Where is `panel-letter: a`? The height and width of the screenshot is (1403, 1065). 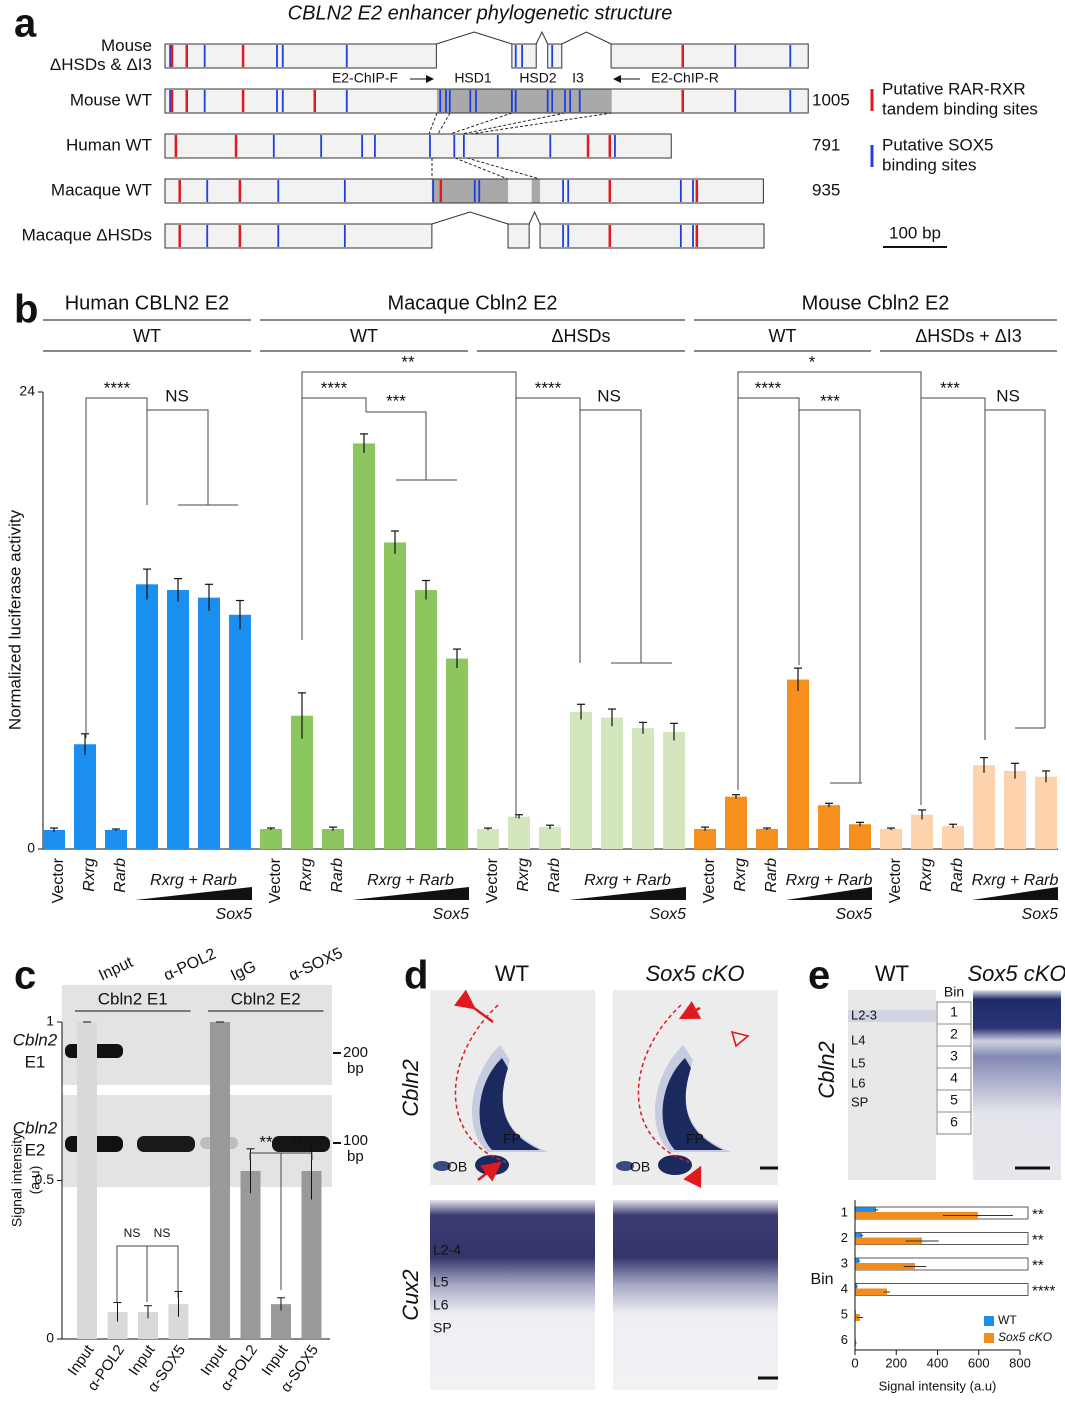 panel-letter: a is located at coordinates (25, 24).